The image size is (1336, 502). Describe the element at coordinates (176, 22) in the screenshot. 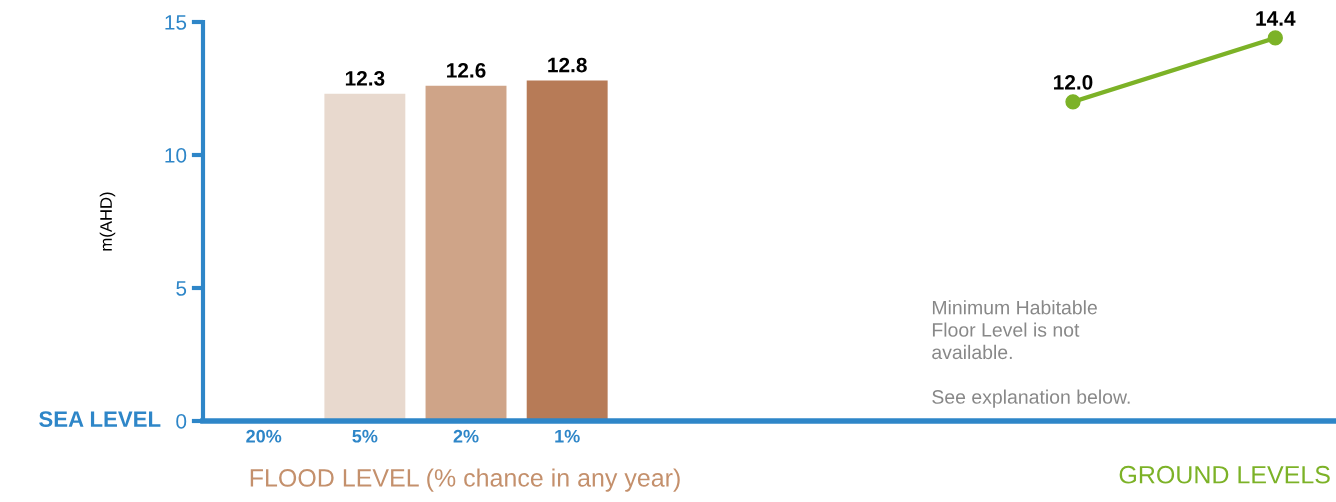

I see `y-tick-label: 15` at that location.